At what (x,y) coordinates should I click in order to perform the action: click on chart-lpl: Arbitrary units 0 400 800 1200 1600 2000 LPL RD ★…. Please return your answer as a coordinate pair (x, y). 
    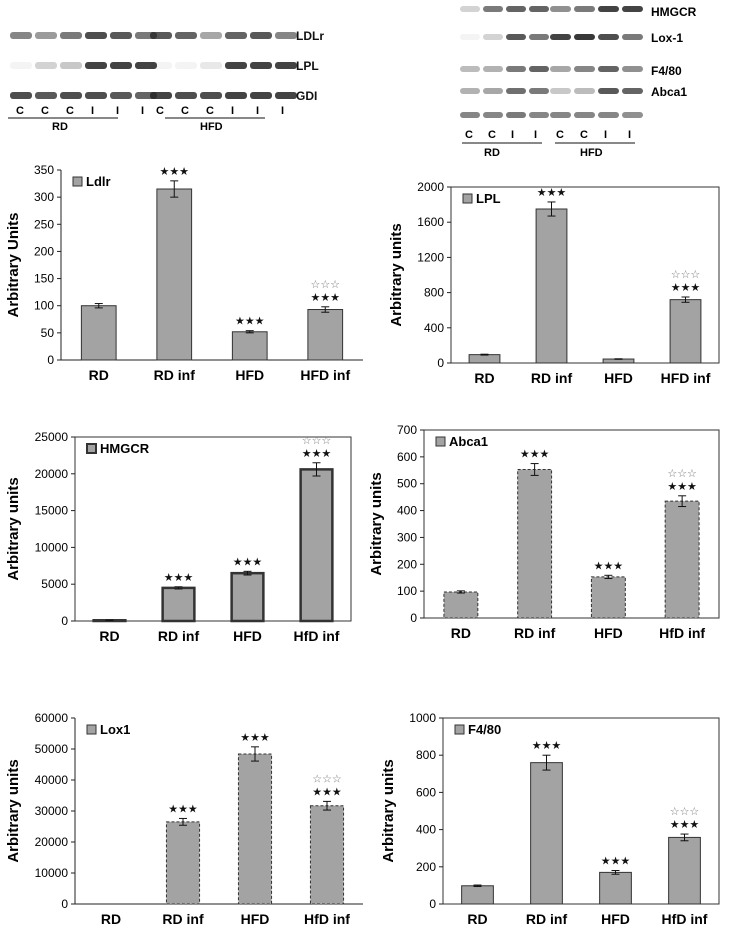
    Looking at the image, I should click on (554, 283).